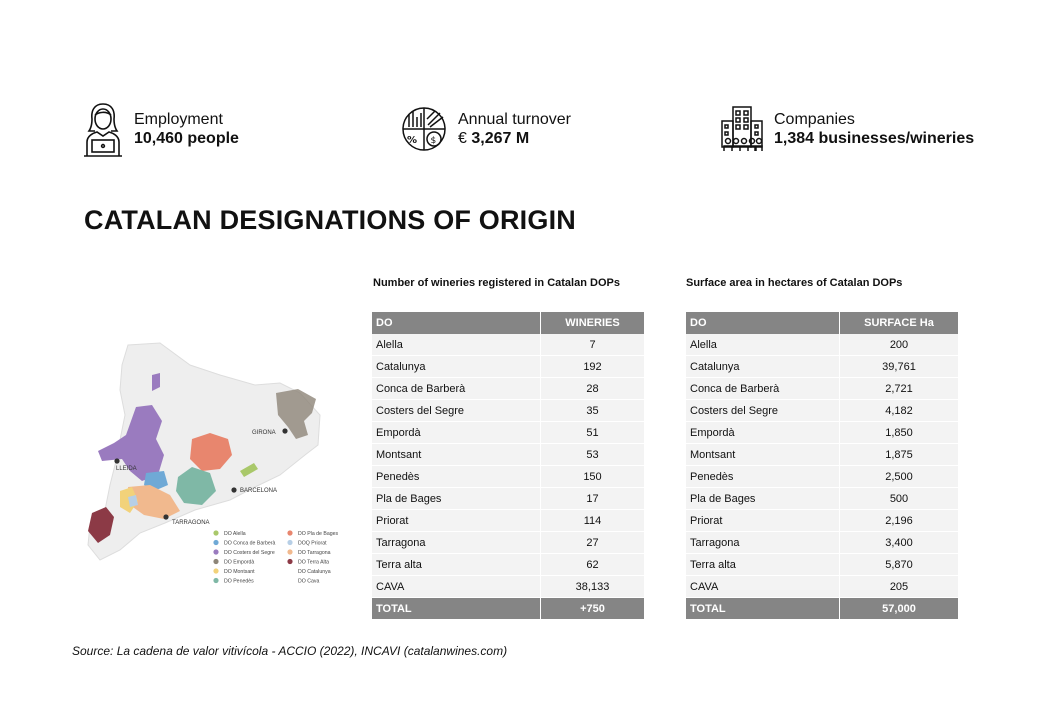 This screenshot has height=720, width=1040. I want to click on region-costers-del-segre, so click(131, 443).